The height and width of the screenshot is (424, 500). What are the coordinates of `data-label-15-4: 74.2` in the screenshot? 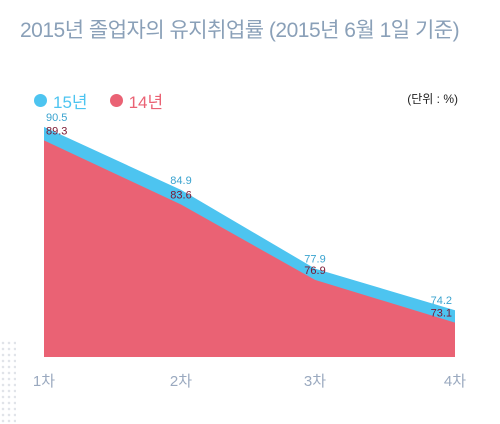 It's located at (441, 301).